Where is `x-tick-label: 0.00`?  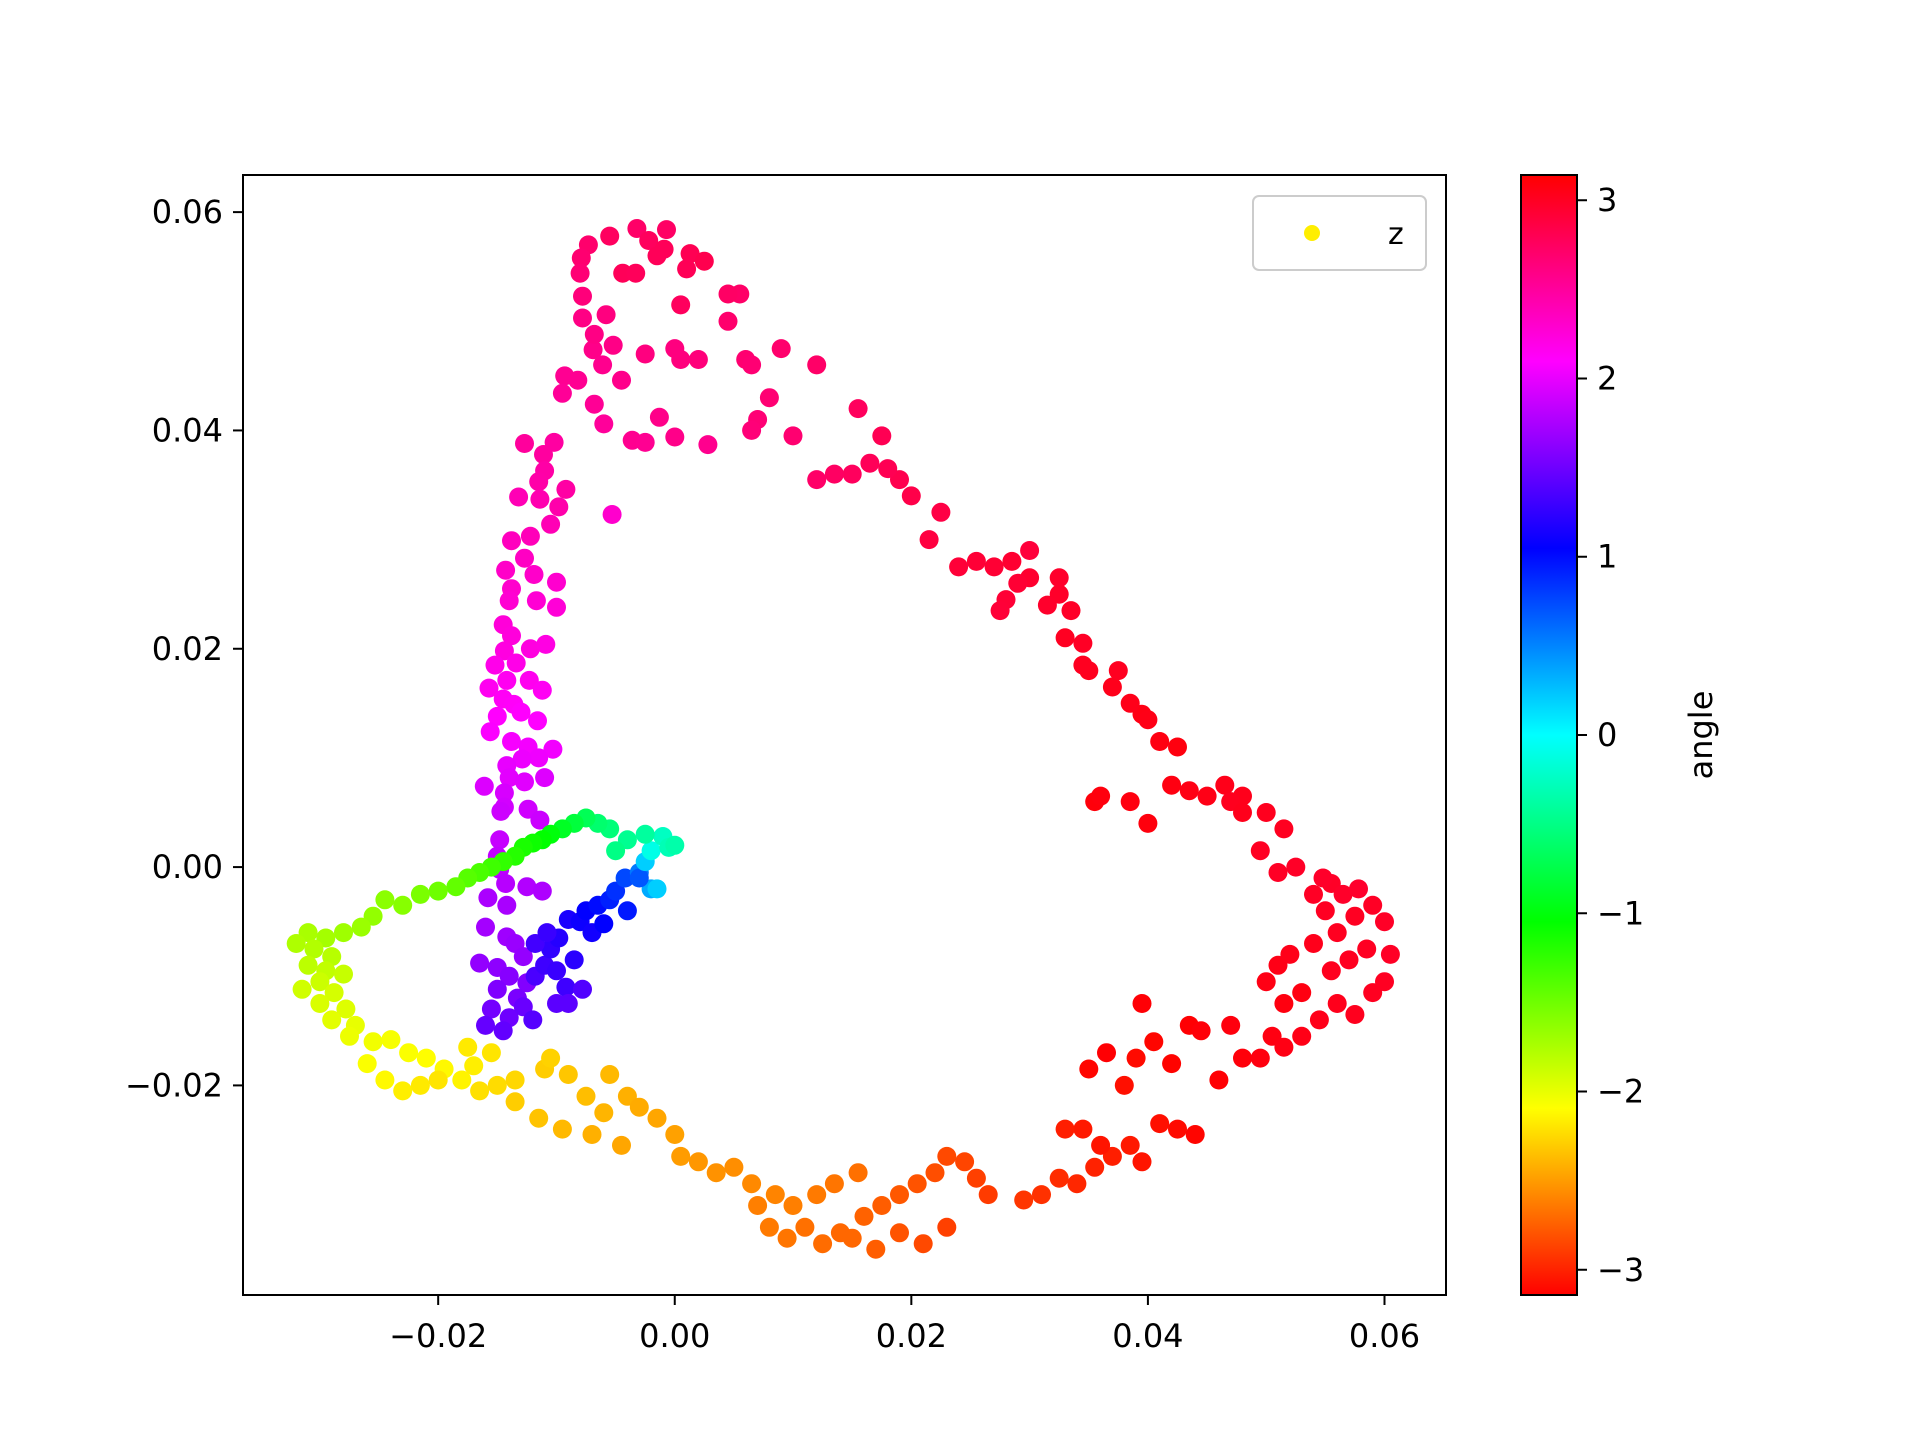
x-tick-label: 0.00 is located at coordinates (674, 1336).